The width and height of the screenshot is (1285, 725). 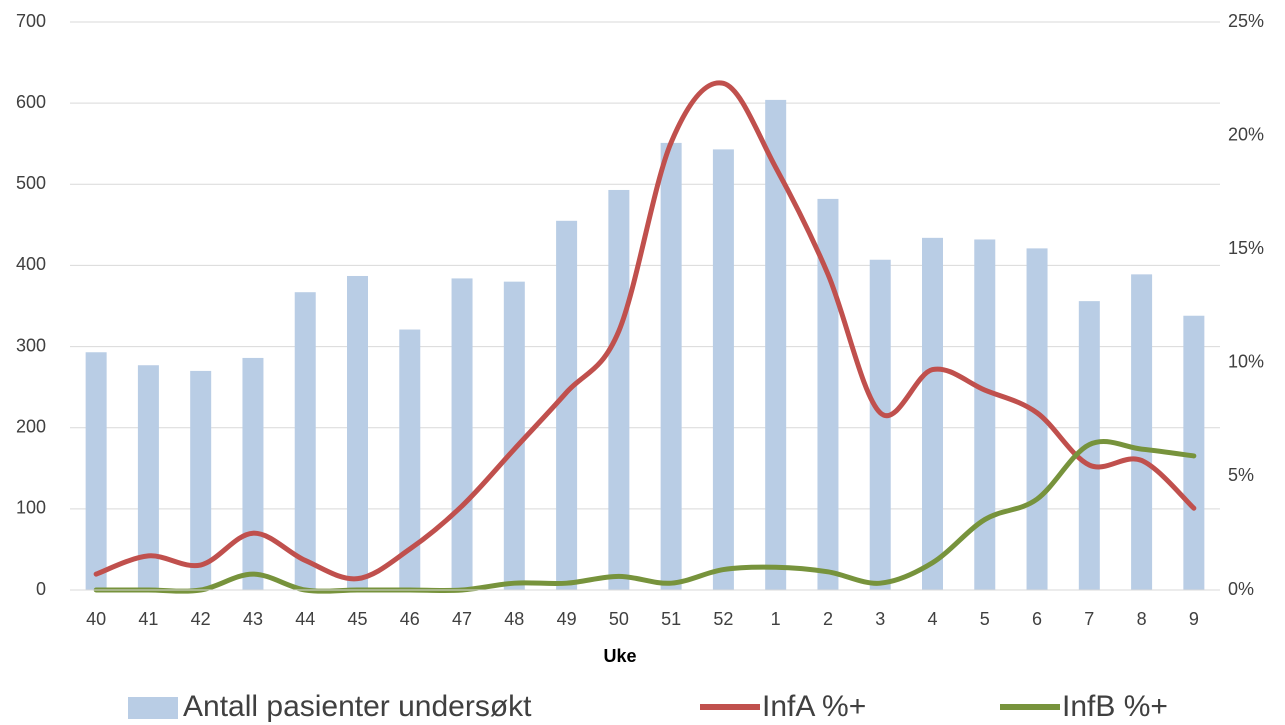 I want to click on x-tick-label: 49, so click(x=567, y=619).